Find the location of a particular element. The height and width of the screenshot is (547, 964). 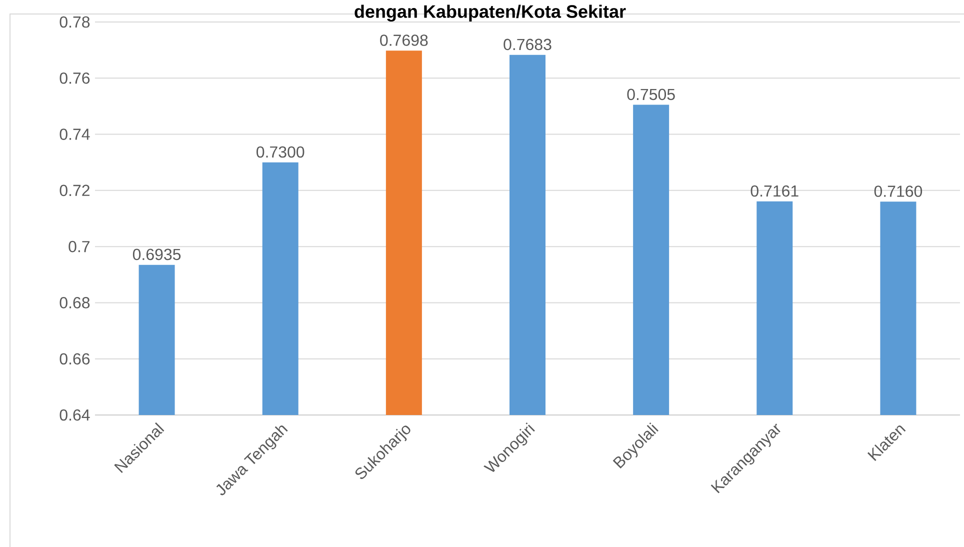

y-tick-label: 0.64 is located at coordinates (75, 415).